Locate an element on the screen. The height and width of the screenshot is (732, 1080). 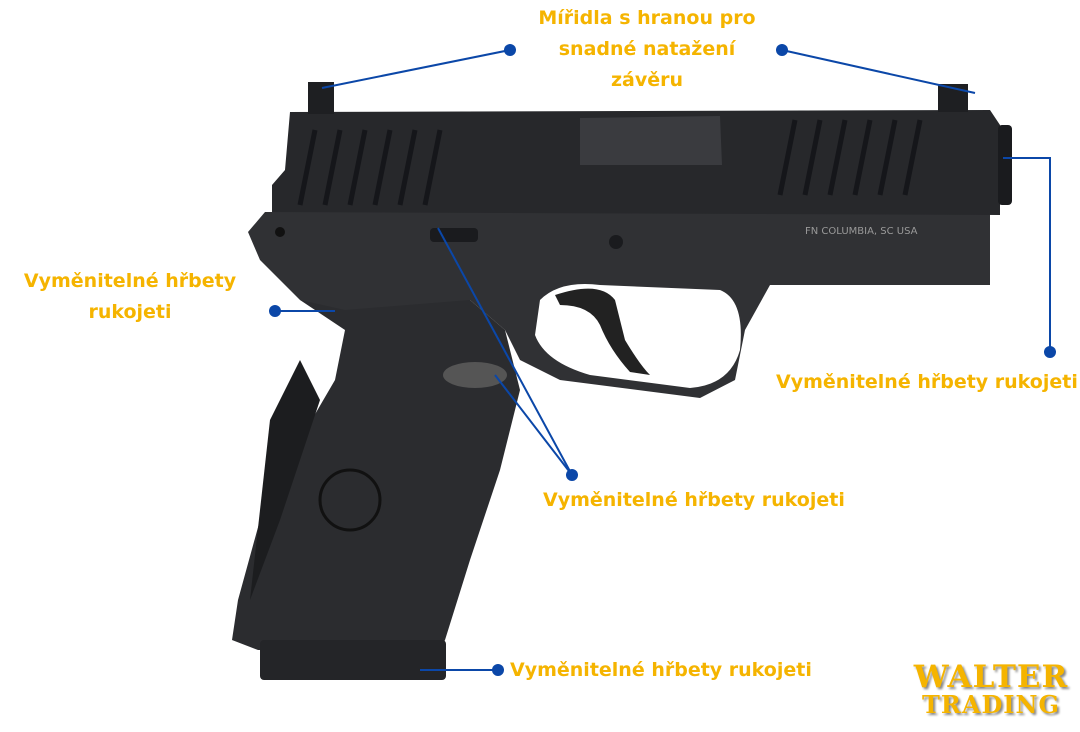
walter-trading-logo: WALTER TRADING is located at coordinates (991, 689).